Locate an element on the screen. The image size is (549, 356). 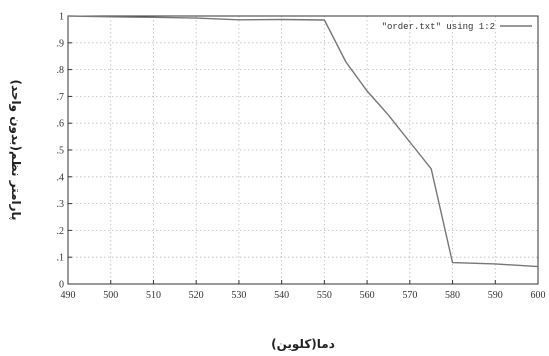
legend: "order.txt" using 1:2 is located at coordinates (457, 27).